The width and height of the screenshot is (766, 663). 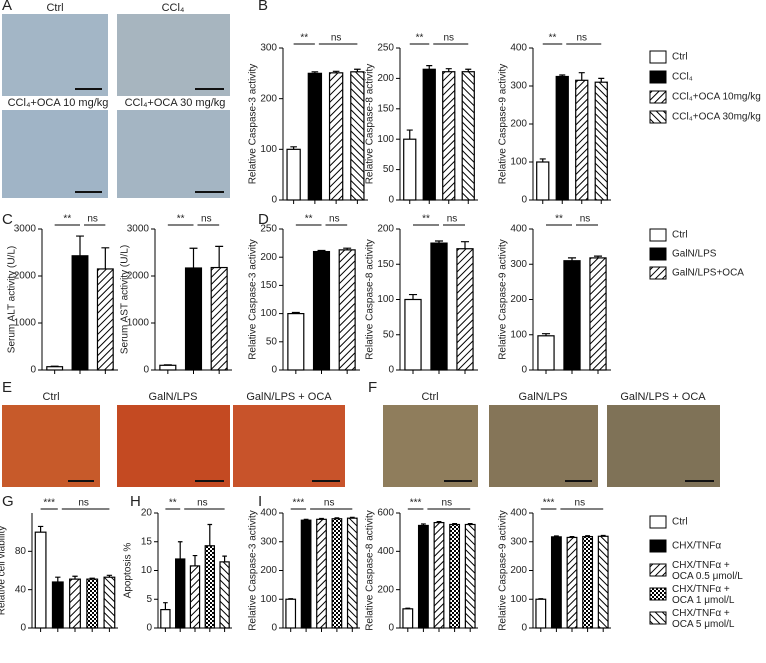 What do you see at coordinates (125, 299) in the screenshot?
I see `y-axis-label: Serum AST activity (U/L)` at bounding box center [125, 299].